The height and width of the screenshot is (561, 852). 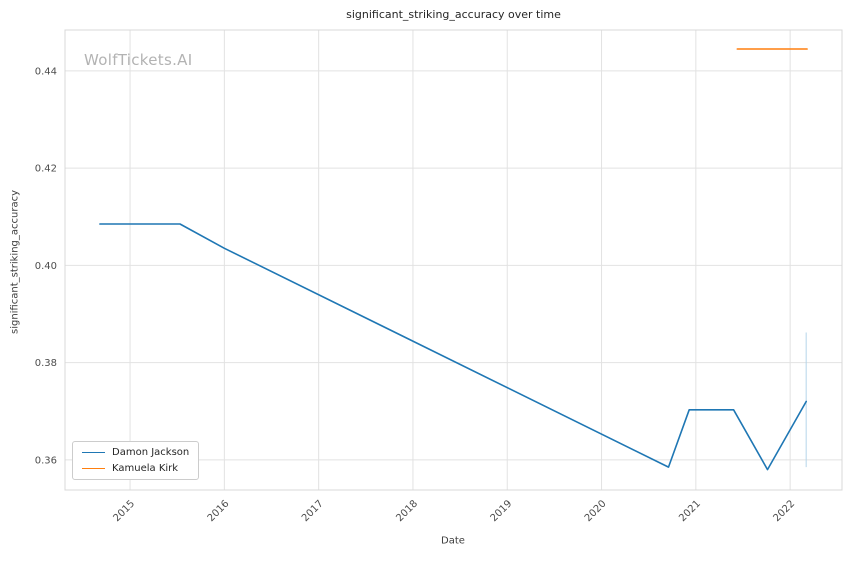 What do you see at coordinates (46, 71) in the screenshot?
I see `svg-text: 0.44` at bounding box center [46, 71].